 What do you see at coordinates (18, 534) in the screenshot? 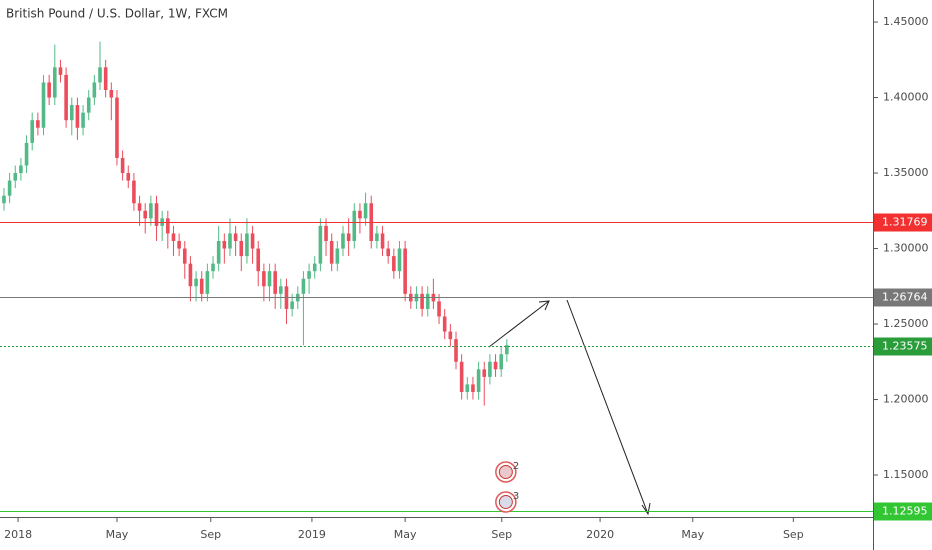
I see `x-tick-label: 2018` at bounding box center [18, 534].